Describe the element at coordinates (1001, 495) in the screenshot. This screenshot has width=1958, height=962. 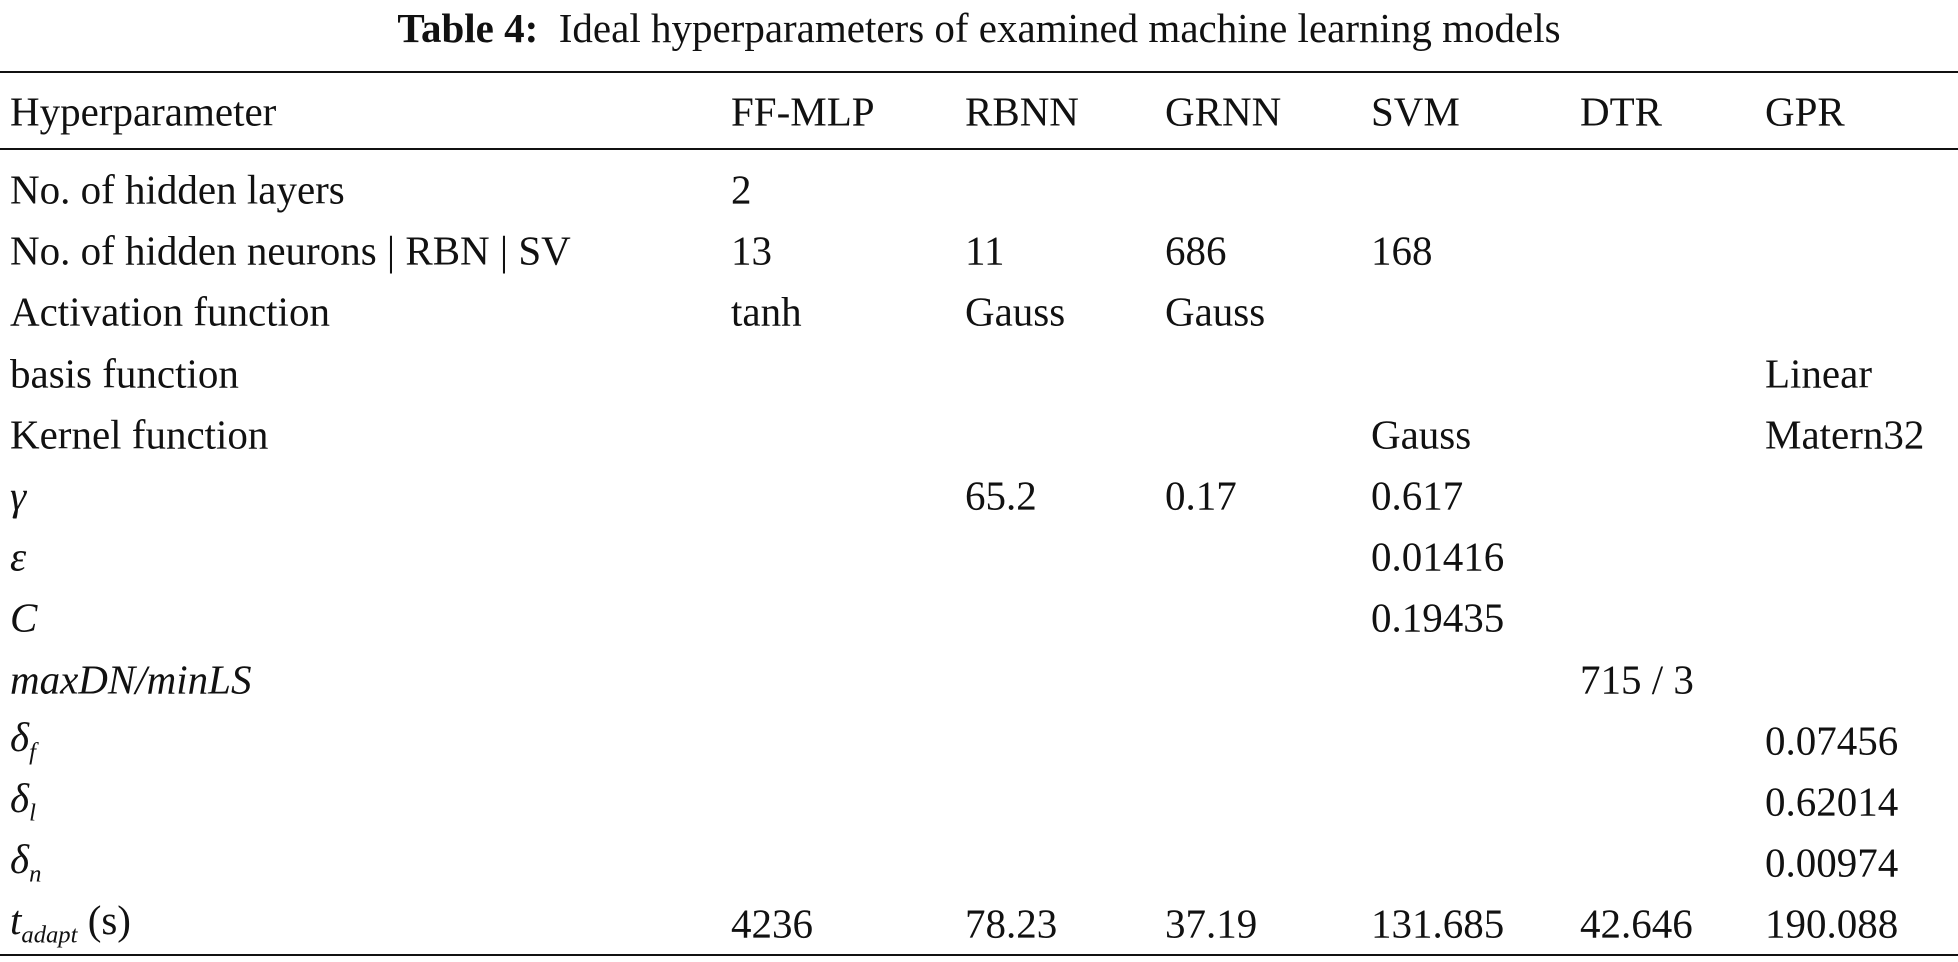
I see `table-cell: 65.2` at that location.